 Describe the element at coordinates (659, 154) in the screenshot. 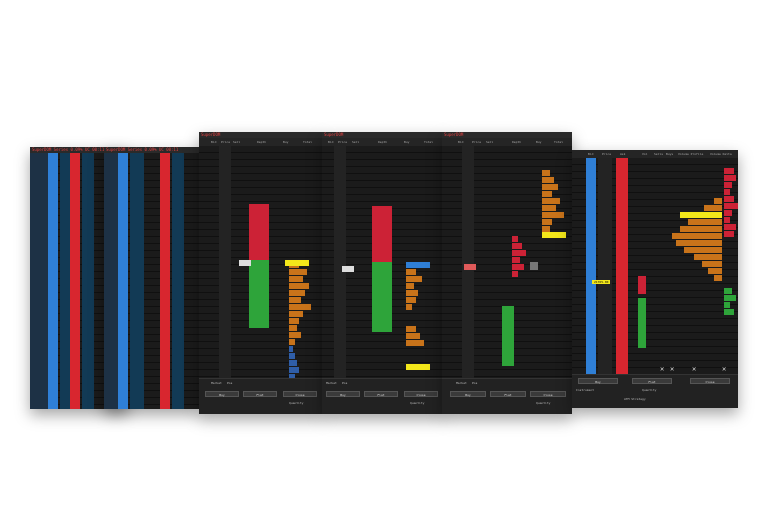

I see `col-sells-header: Sells` at that location.